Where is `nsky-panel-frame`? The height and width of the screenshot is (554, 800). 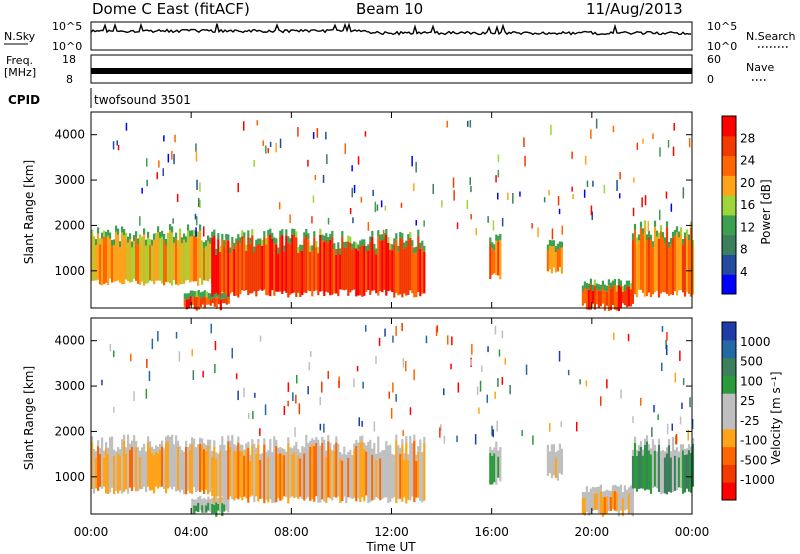 nsky-panel-frame is located at coordinates (391, 36).